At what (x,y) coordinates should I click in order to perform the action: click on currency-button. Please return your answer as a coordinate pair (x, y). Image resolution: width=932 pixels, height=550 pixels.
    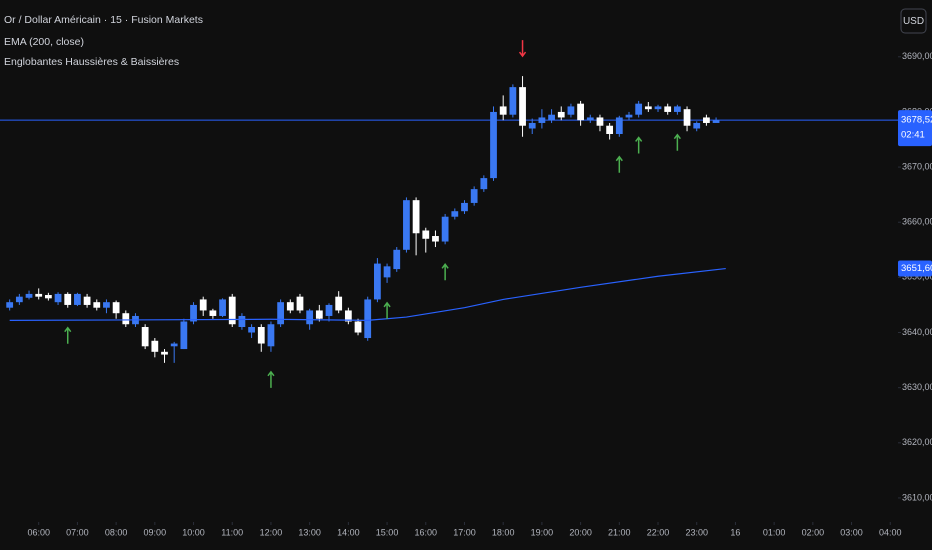
    Looking at the image, I should click on (913, 21).